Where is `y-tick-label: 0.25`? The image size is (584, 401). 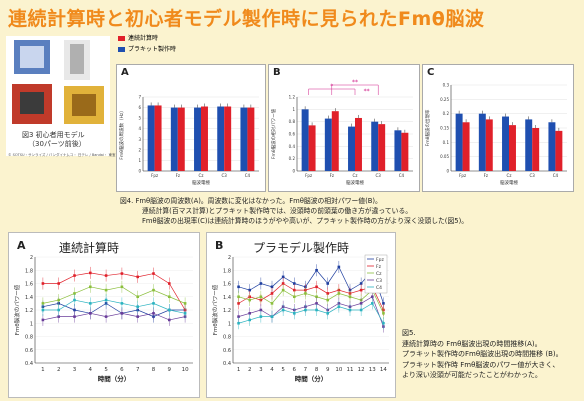
y-tick-label: 0.25 is located at coordinates (444, 99).